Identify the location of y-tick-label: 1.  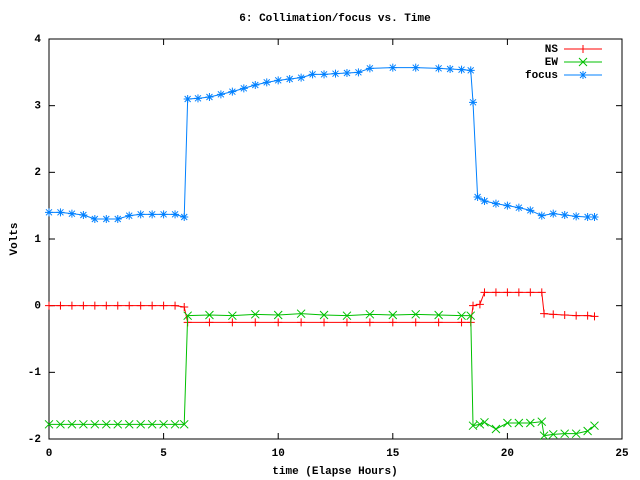
(37, 240).